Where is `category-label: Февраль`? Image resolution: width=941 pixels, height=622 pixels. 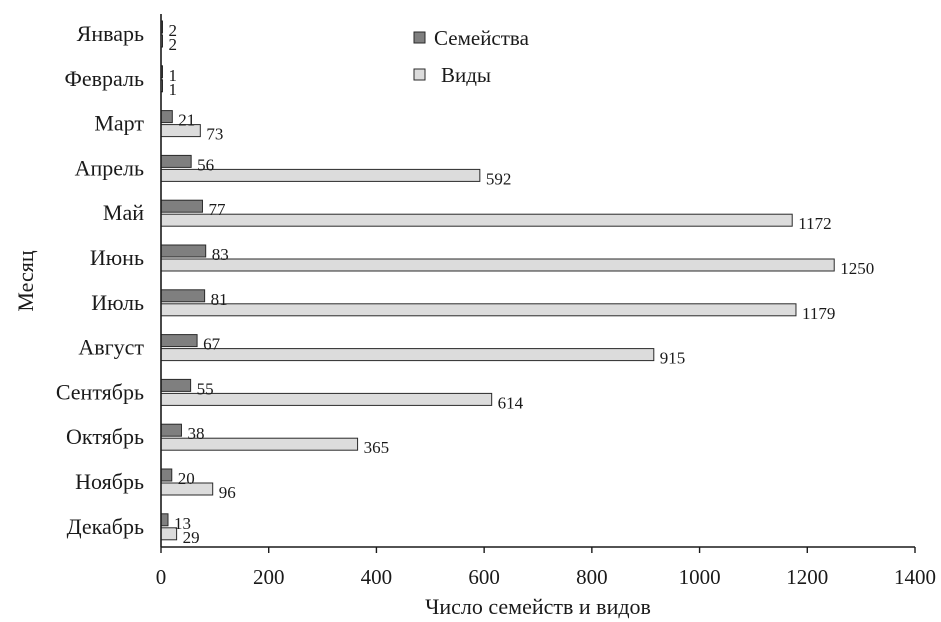 category-label: Февраль is located at coordinates (104, 78).